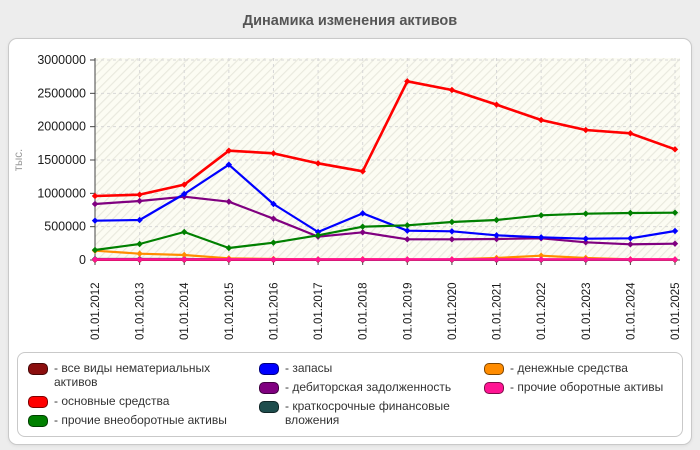  What do you see at coordinates (141, 311) in the screenshot?
I see `svg-text: 01.01.2013` at bounding box center [141, 311].